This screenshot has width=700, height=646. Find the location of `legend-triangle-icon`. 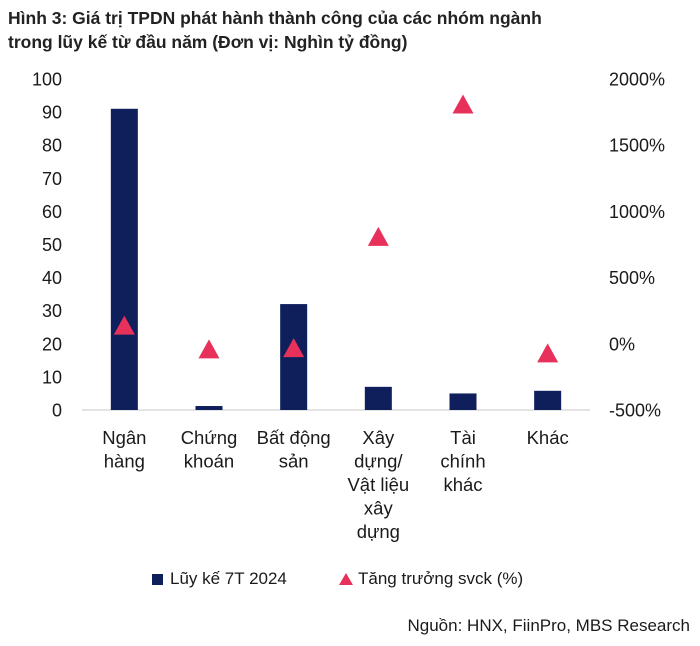

legend-triangle-icon is located at coordinates (346, 579).